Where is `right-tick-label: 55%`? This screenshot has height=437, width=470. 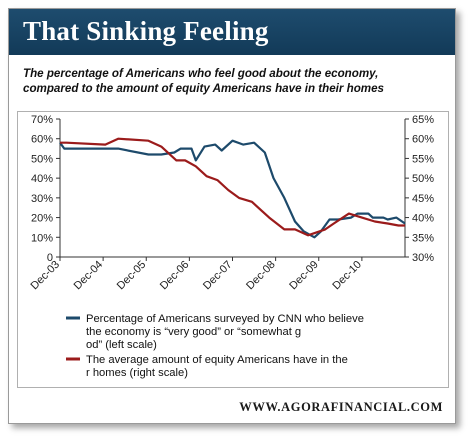
right-tick-label: 55% is located at coordinates (423, 159).